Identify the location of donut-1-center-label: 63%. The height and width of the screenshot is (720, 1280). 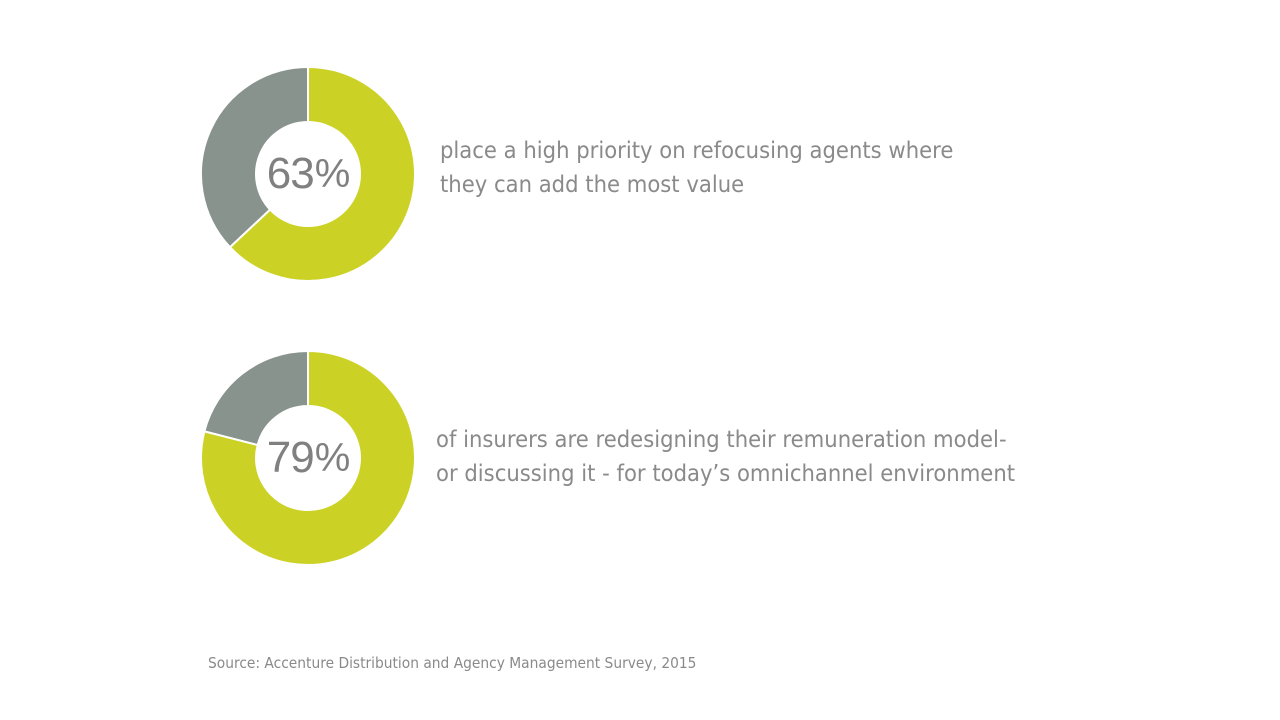
(308, 174).